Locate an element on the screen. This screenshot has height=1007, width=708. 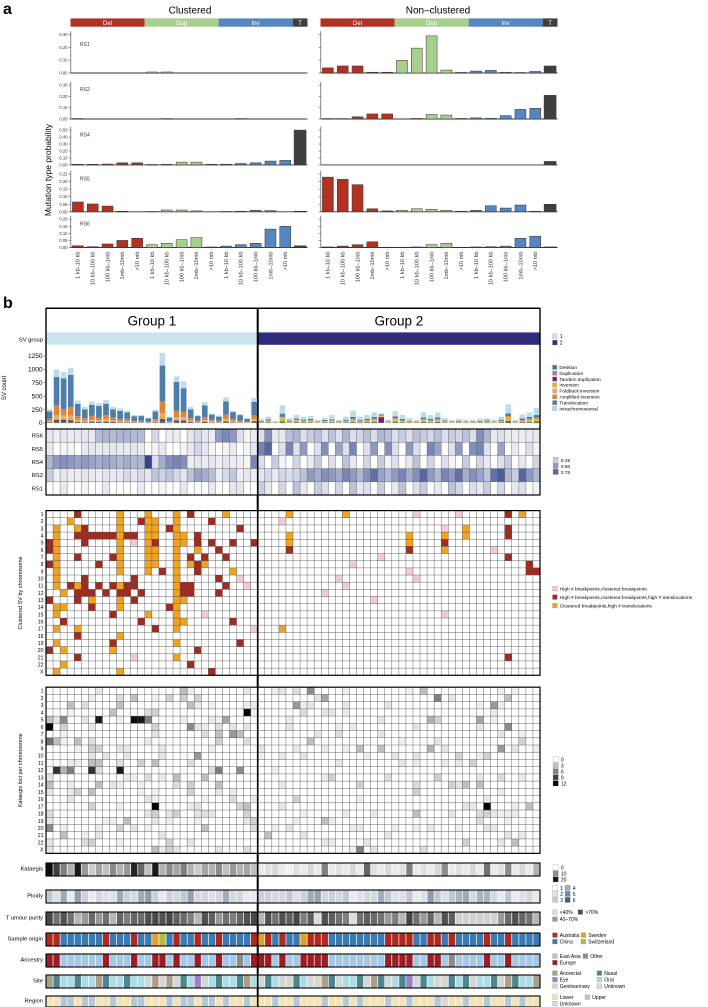
svg-text: 1000 is located at coordinates (35, 370).